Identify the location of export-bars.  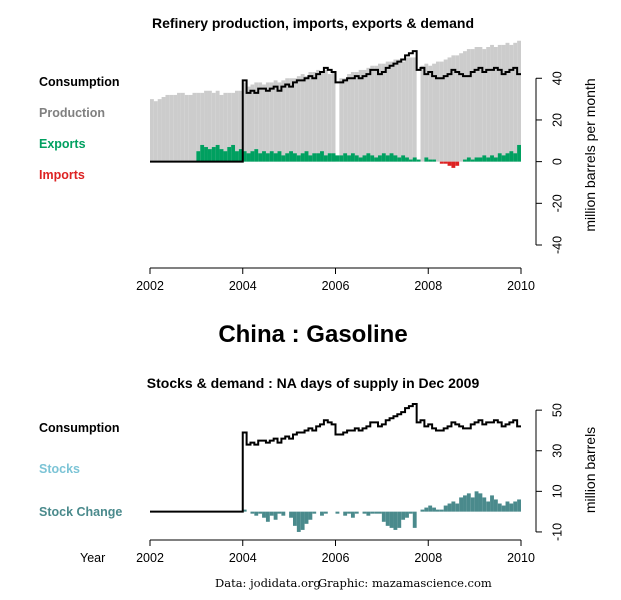
(358, 156).